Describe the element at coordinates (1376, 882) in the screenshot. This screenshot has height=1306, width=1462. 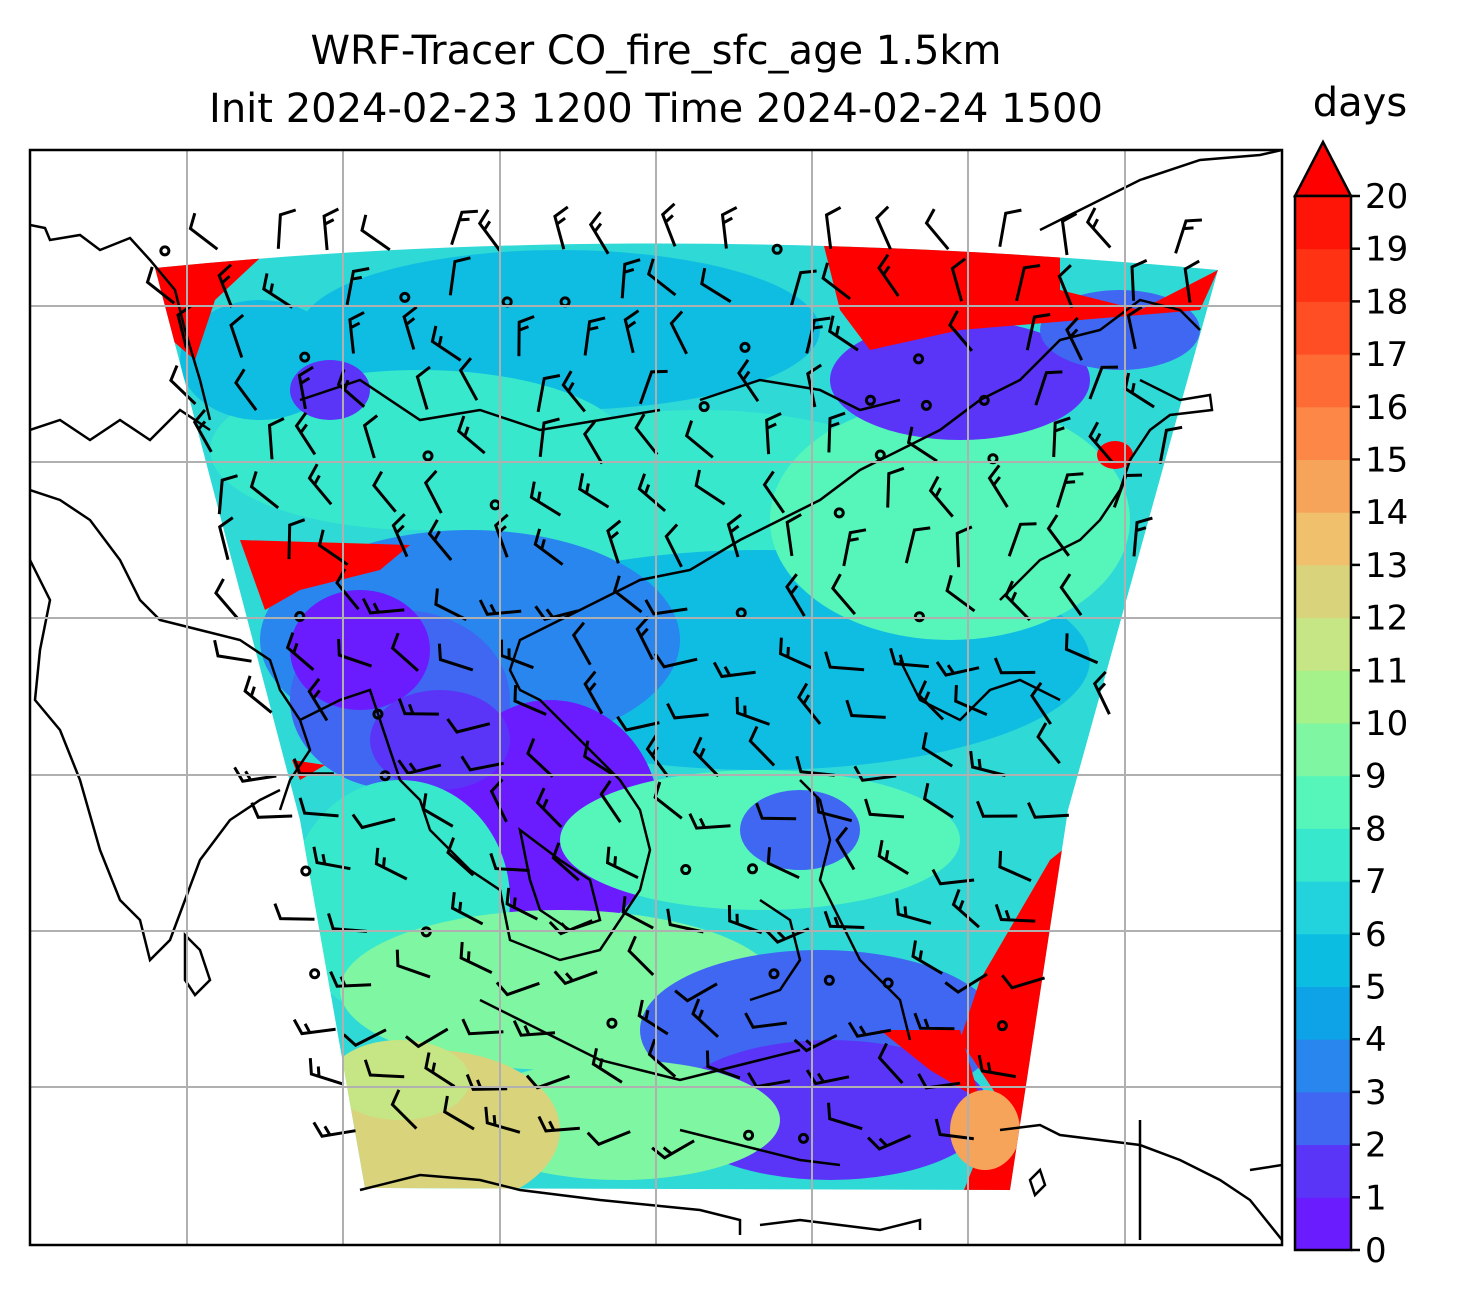
I see `colorbar-tick-label: 7` at that location.